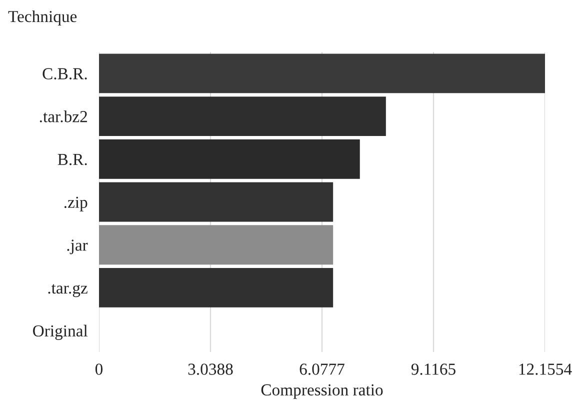  I want to click on y-tick-label: B.R., so click(72, 160).